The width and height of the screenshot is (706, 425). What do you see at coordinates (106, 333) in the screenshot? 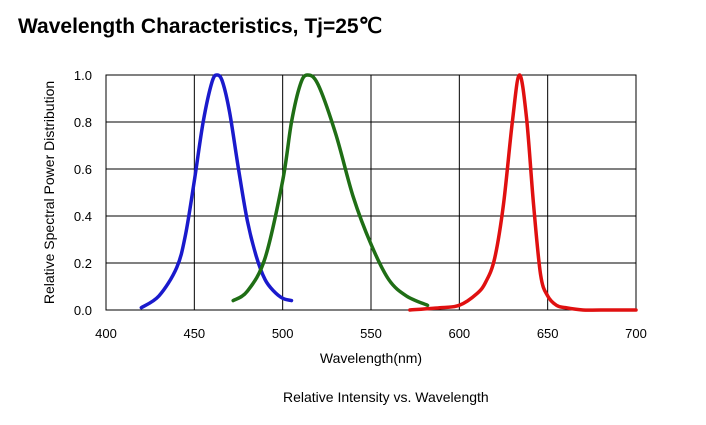
I see `x-tick-label: 400` at bounding box center [106, 333].